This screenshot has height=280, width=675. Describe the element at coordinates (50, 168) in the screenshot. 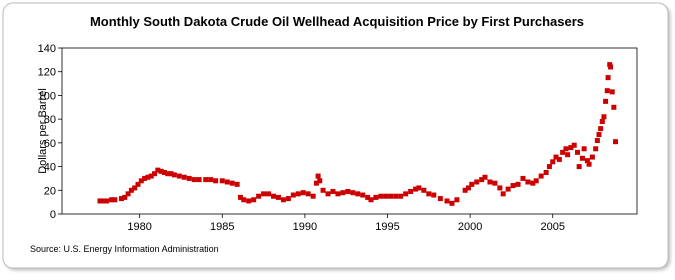

I see `y-tick-label: 40` at that location.